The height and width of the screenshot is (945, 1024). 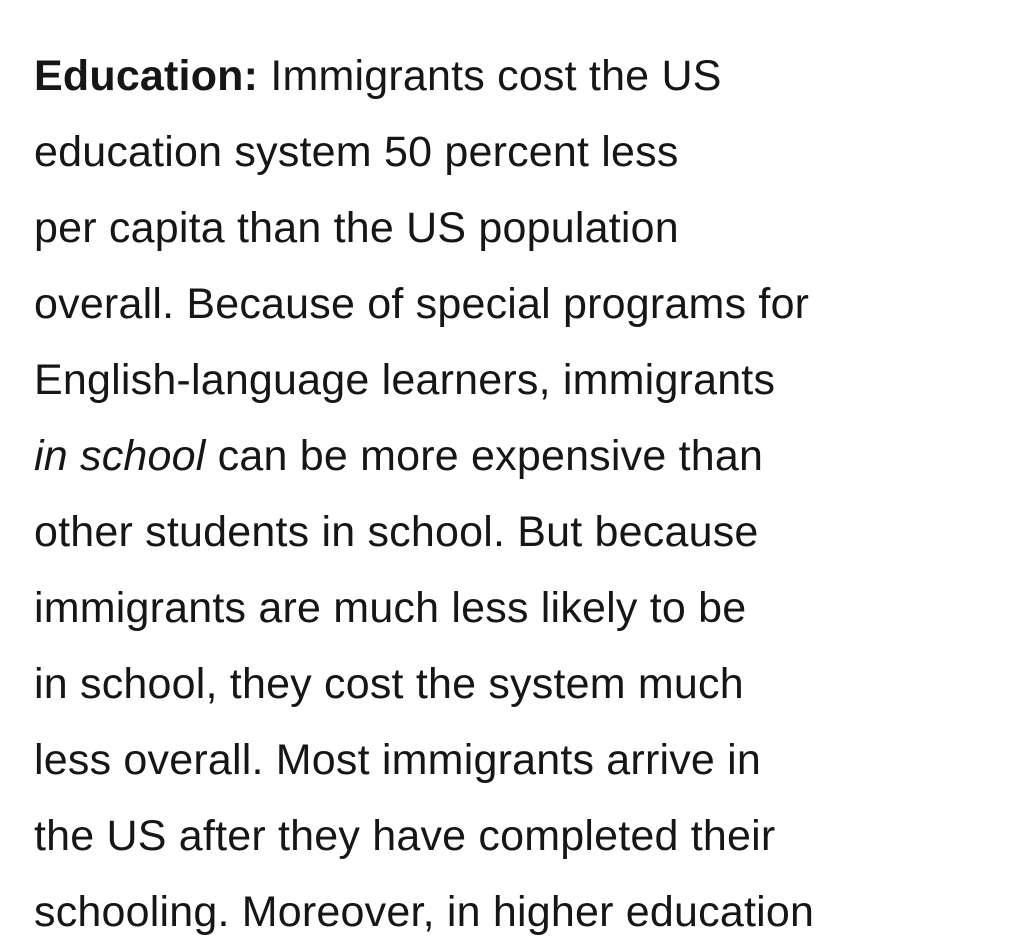 I want to click on paragraph-line-6: in school can be more expensive than, so click(x=514, y=456).